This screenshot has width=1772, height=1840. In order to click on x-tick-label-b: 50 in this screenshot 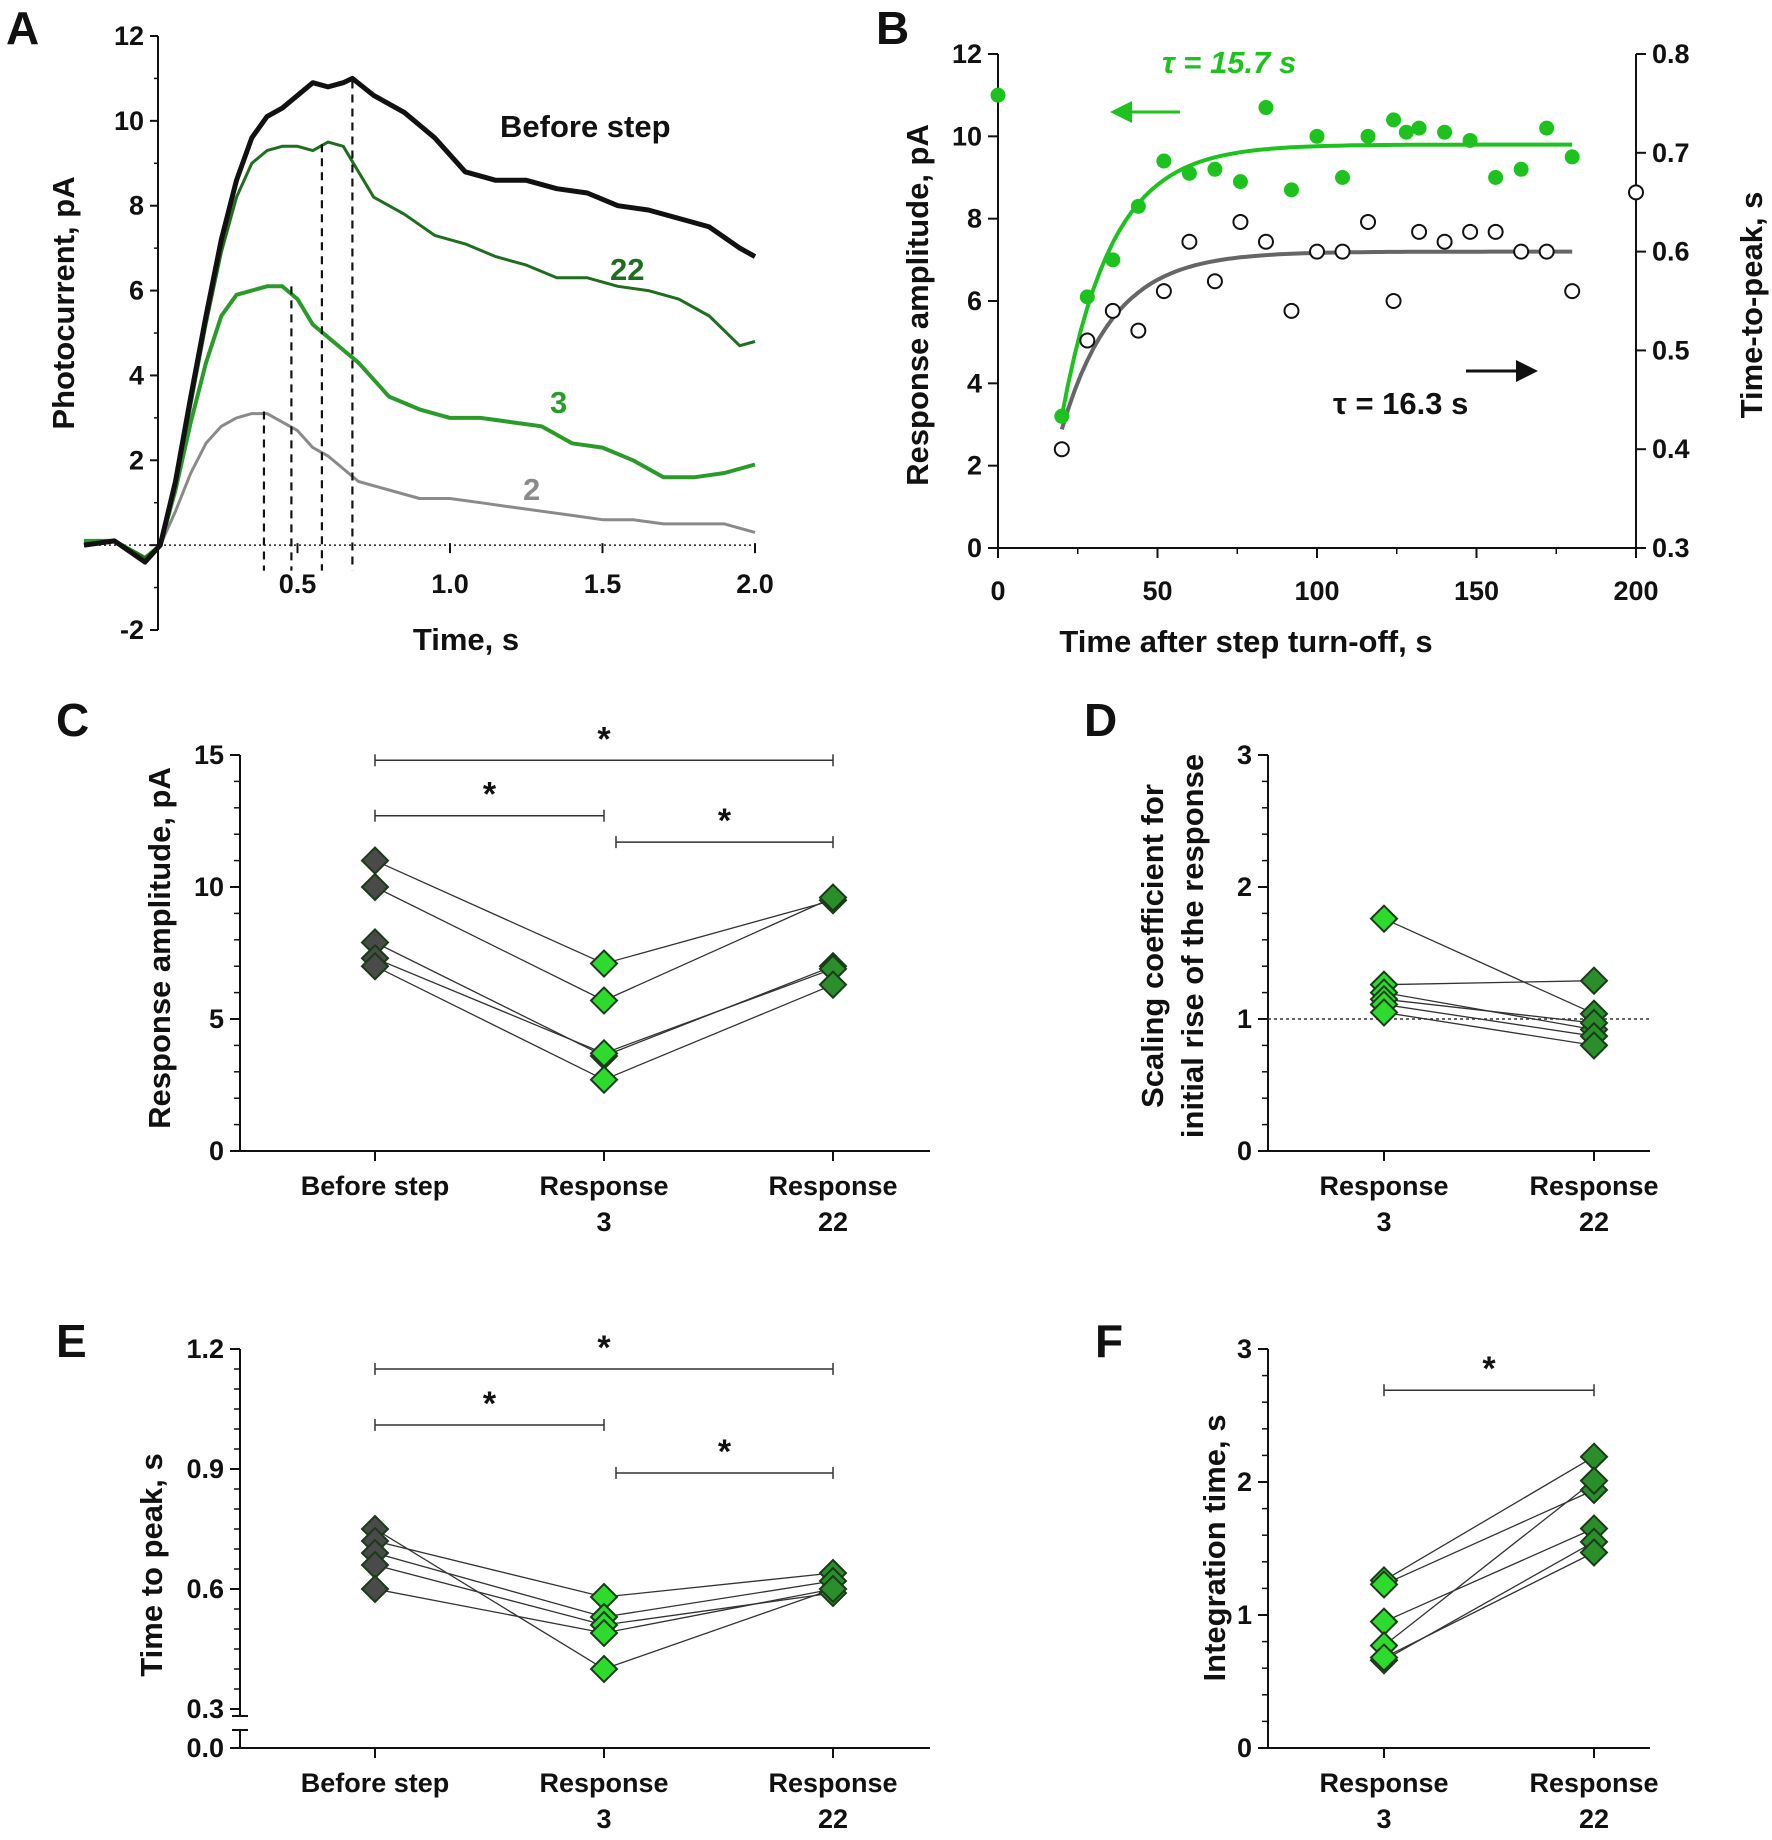, I will do `click(1157, 591)`.